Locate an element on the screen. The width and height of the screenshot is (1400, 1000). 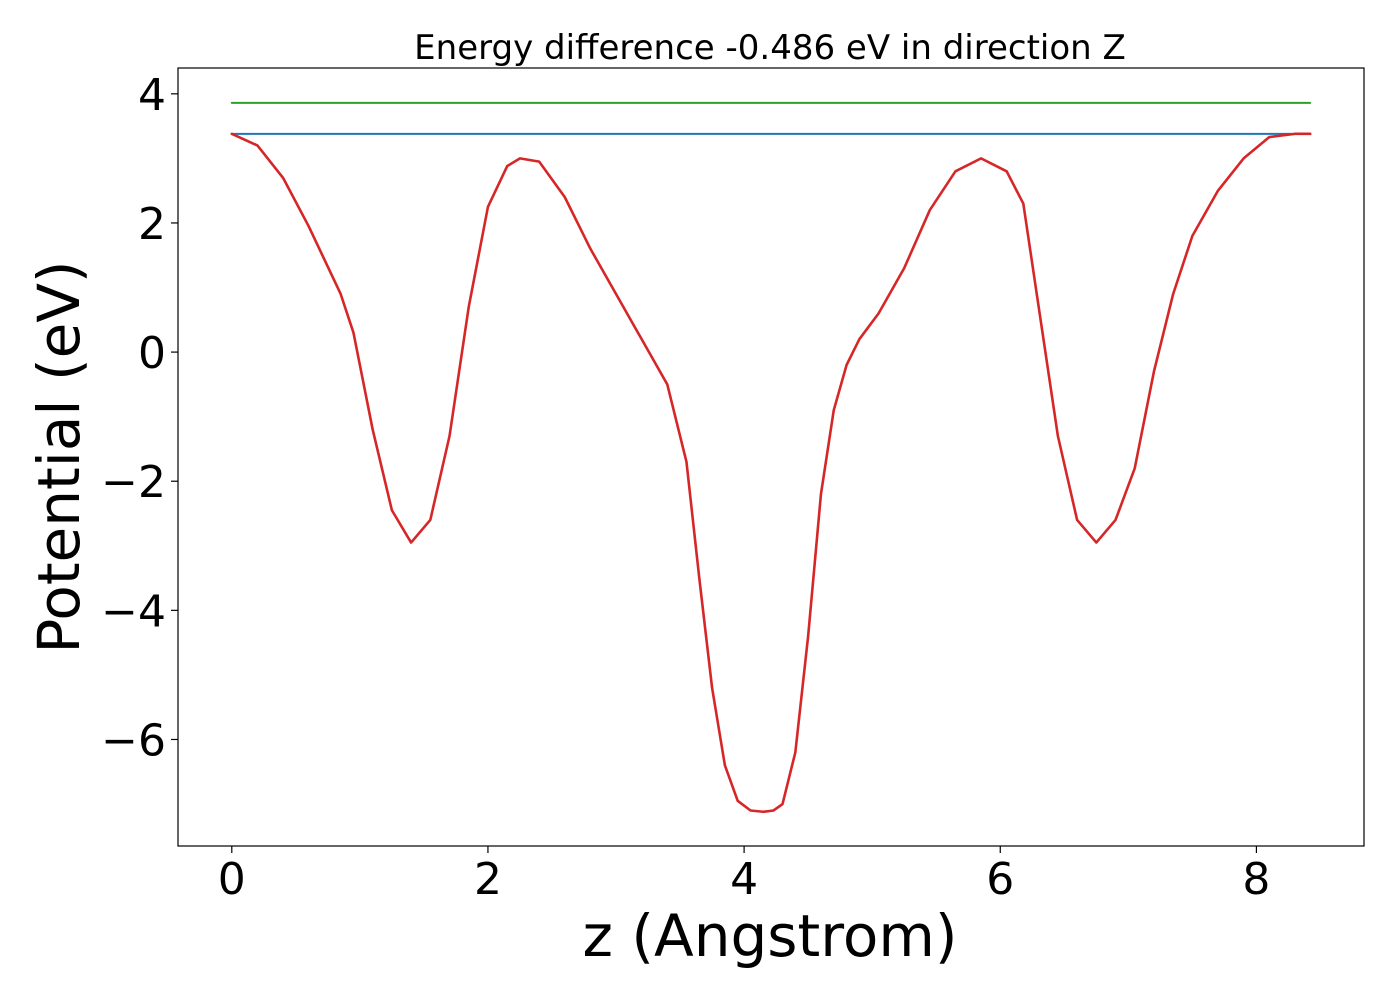
x-tick-label: 2 is located at coordinates (488, 879).